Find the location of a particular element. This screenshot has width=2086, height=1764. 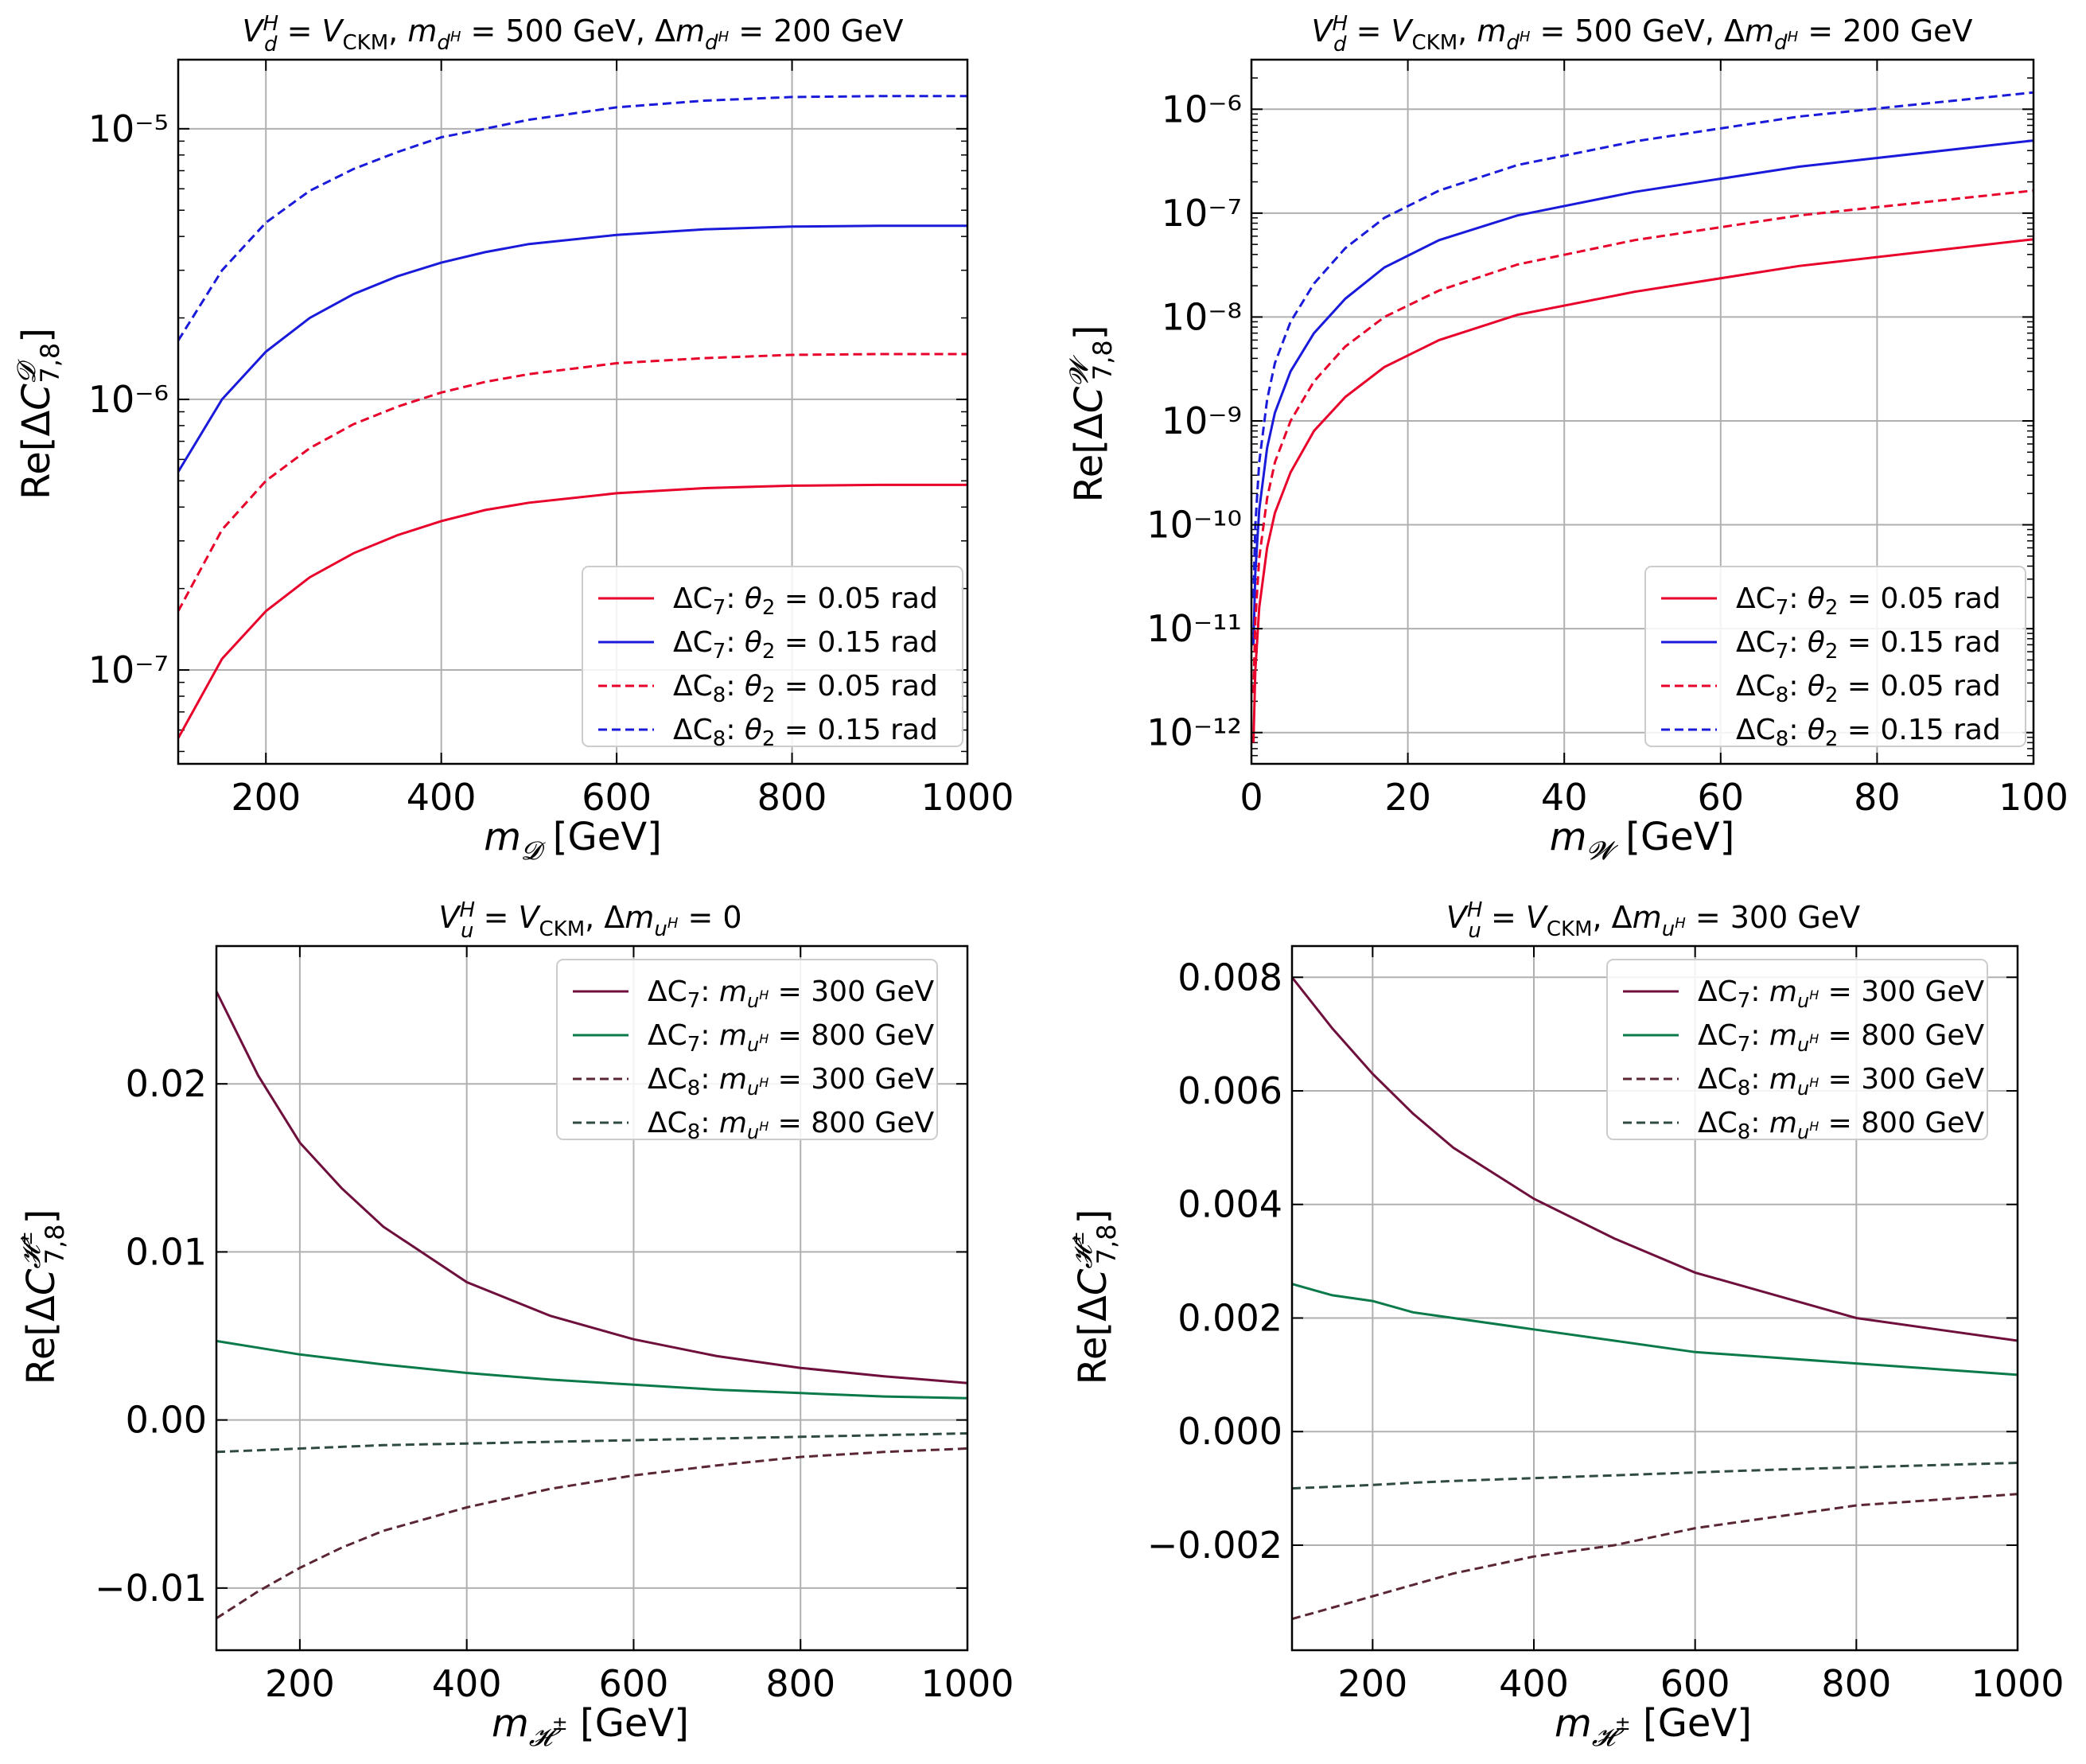

p1-legend-label-1: ΔC7: θ2 = 0.15 rad is located at coordinates (806, 645).